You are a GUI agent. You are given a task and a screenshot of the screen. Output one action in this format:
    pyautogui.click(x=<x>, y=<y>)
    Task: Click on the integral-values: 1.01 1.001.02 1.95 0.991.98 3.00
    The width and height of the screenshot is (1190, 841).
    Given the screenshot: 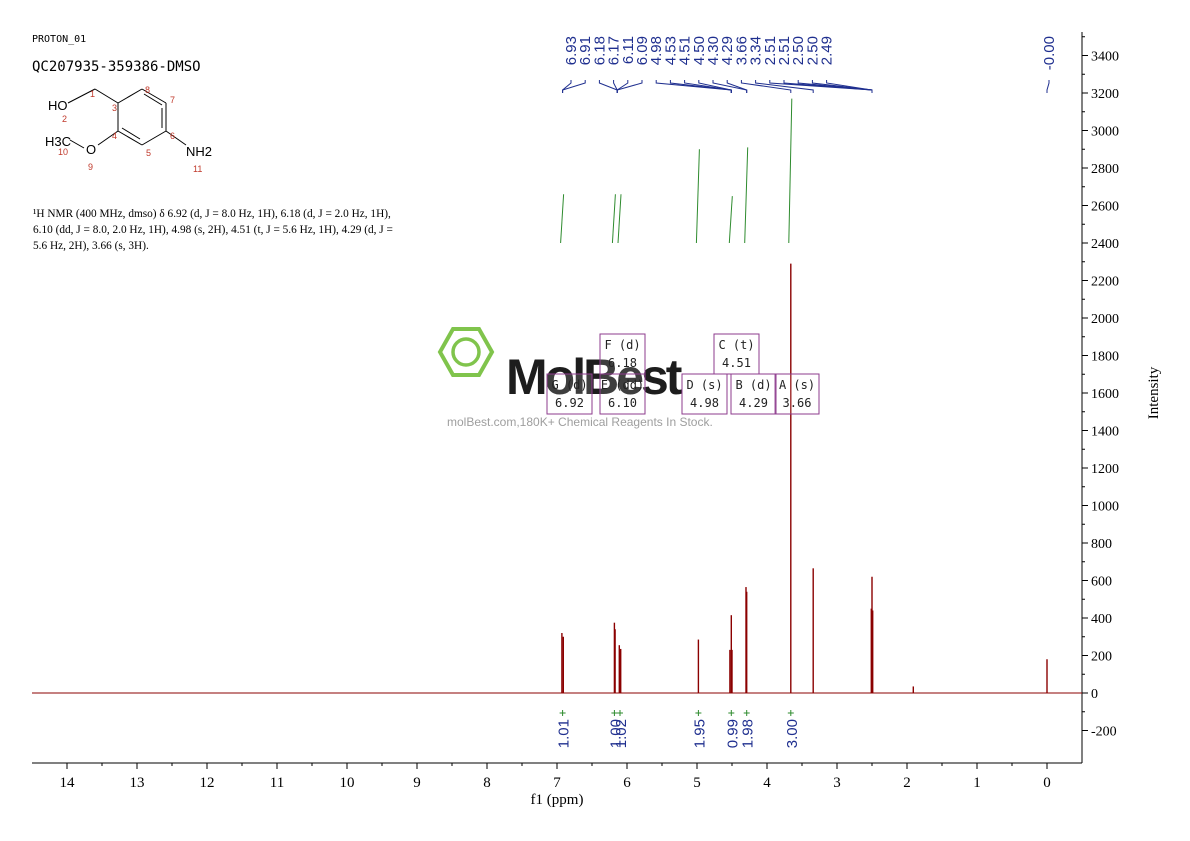 What is the action you would take?
    pyautogui.click(x=678, y=729)
    